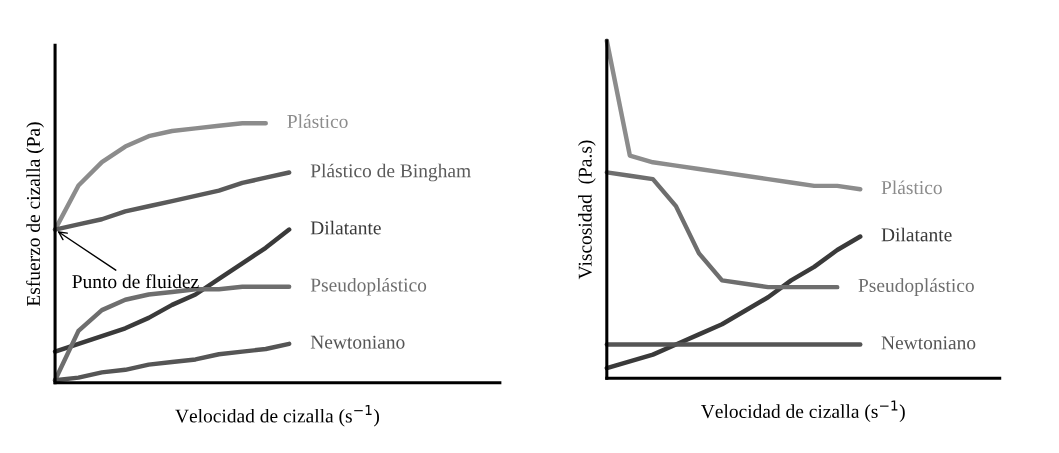 The image size is (1059, 453). I want to click on series-label: Plástico de Bingham, so click(390, 172).